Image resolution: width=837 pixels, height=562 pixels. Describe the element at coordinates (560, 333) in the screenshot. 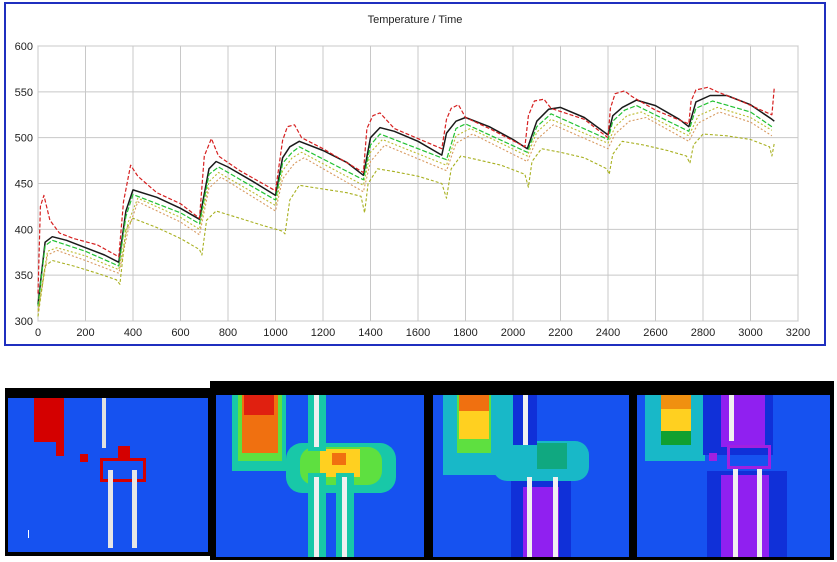

I see `x-tick-label: 2200` at that location.